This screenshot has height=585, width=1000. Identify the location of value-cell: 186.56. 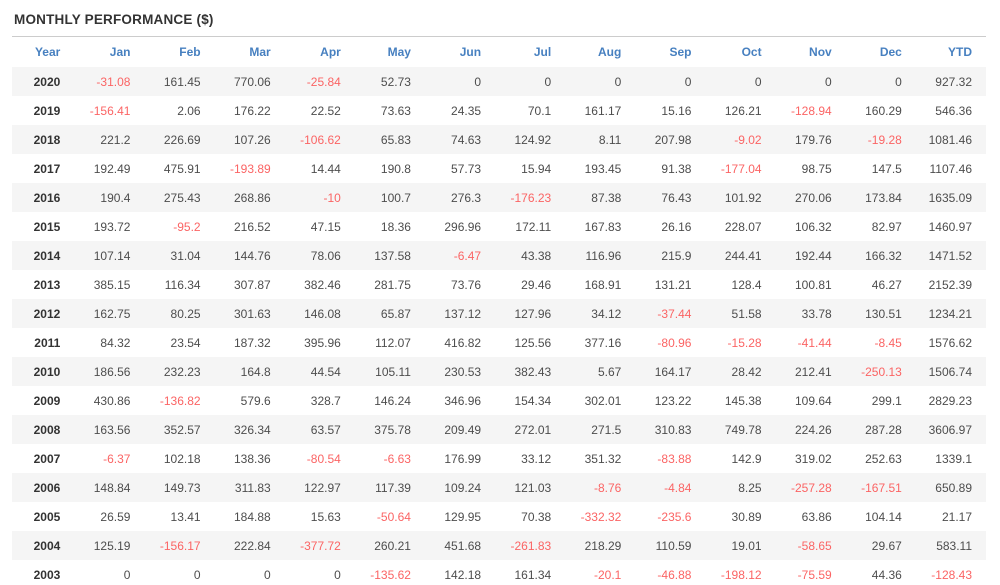
(112, 371).